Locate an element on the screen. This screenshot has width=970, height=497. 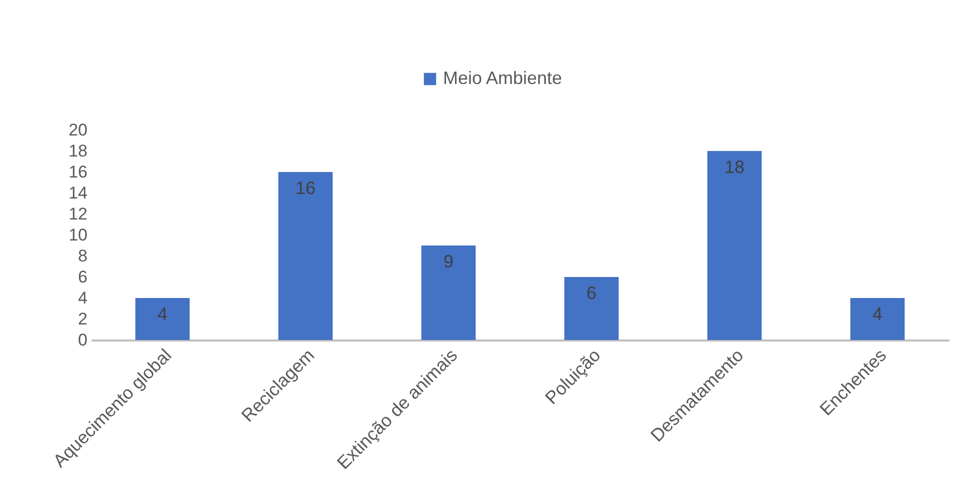
data-label: 6 is located at coordinates (591, 293).